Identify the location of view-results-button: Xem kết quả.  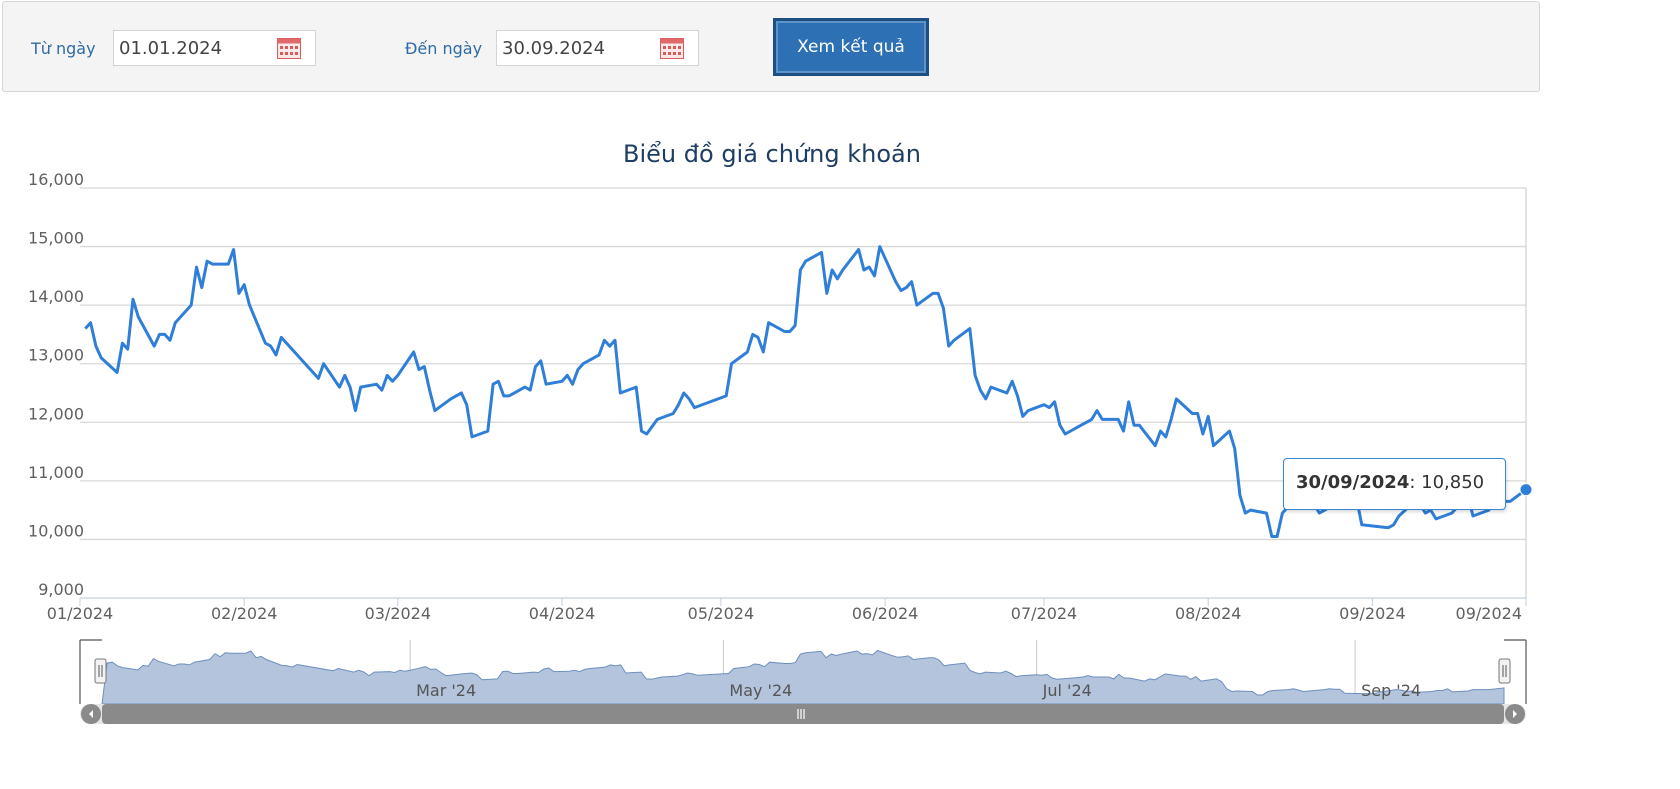
(851, 47).